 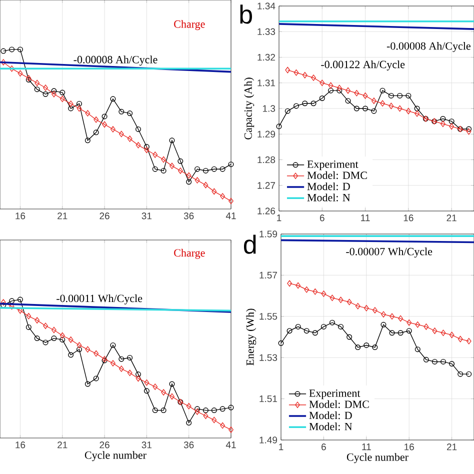 What do you see at coordinates (322, 218) in the screenshot?
I see `x-tick-label: 6` at bounding box center [322, 218].